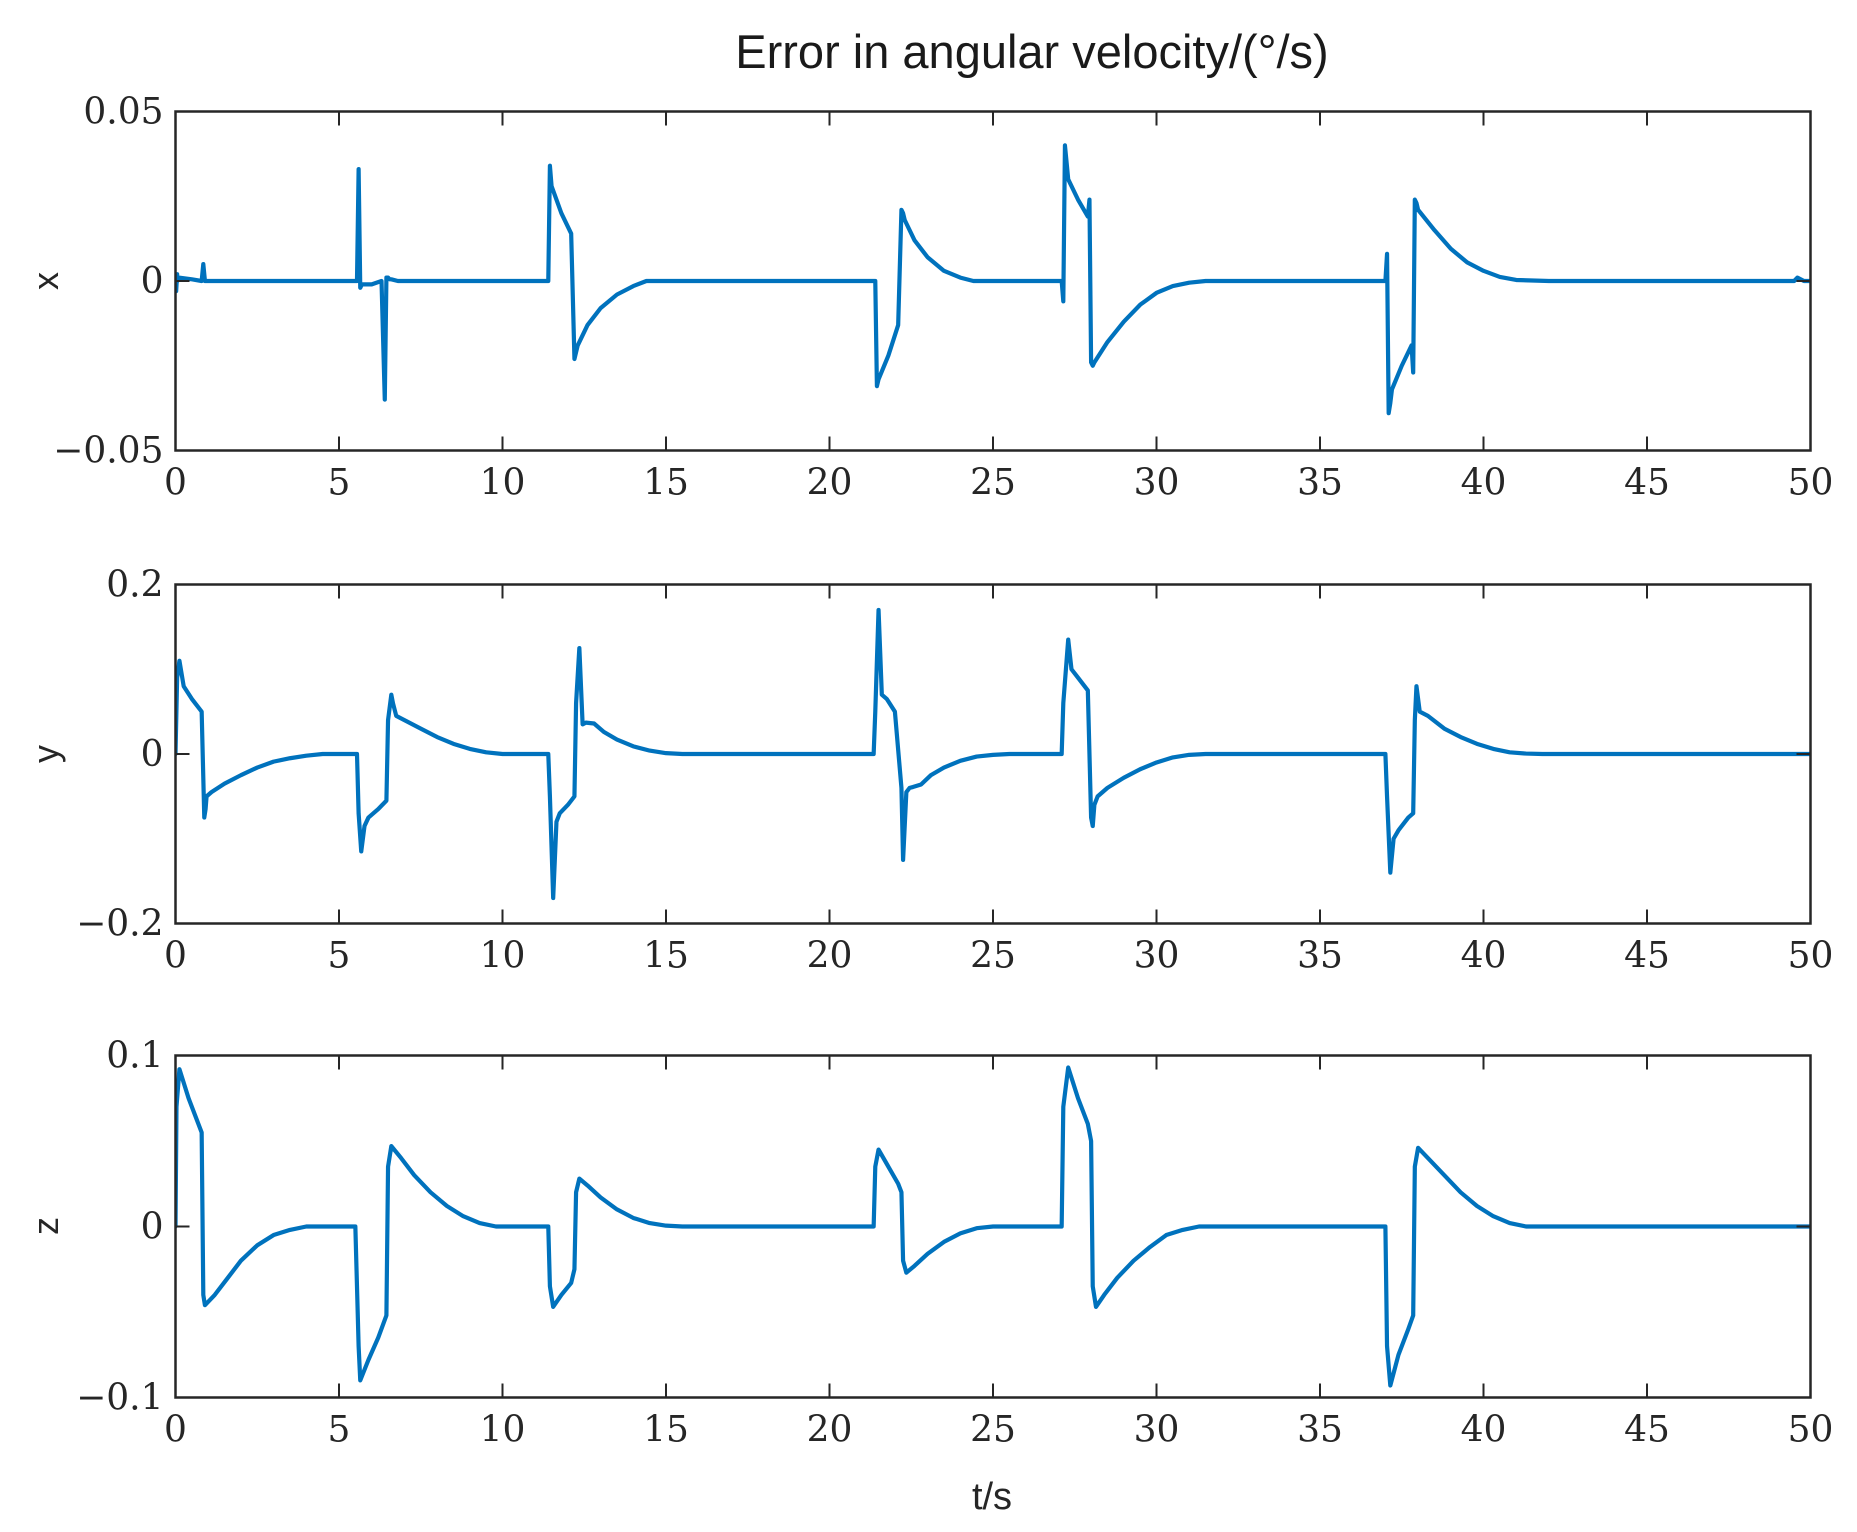 This screenshot has height=1532, width=1857. What do you see at coordinates (503, 1430) in the screenshot?
I see `x-tick-label-z: 10` at bounding box center [503, 1430].